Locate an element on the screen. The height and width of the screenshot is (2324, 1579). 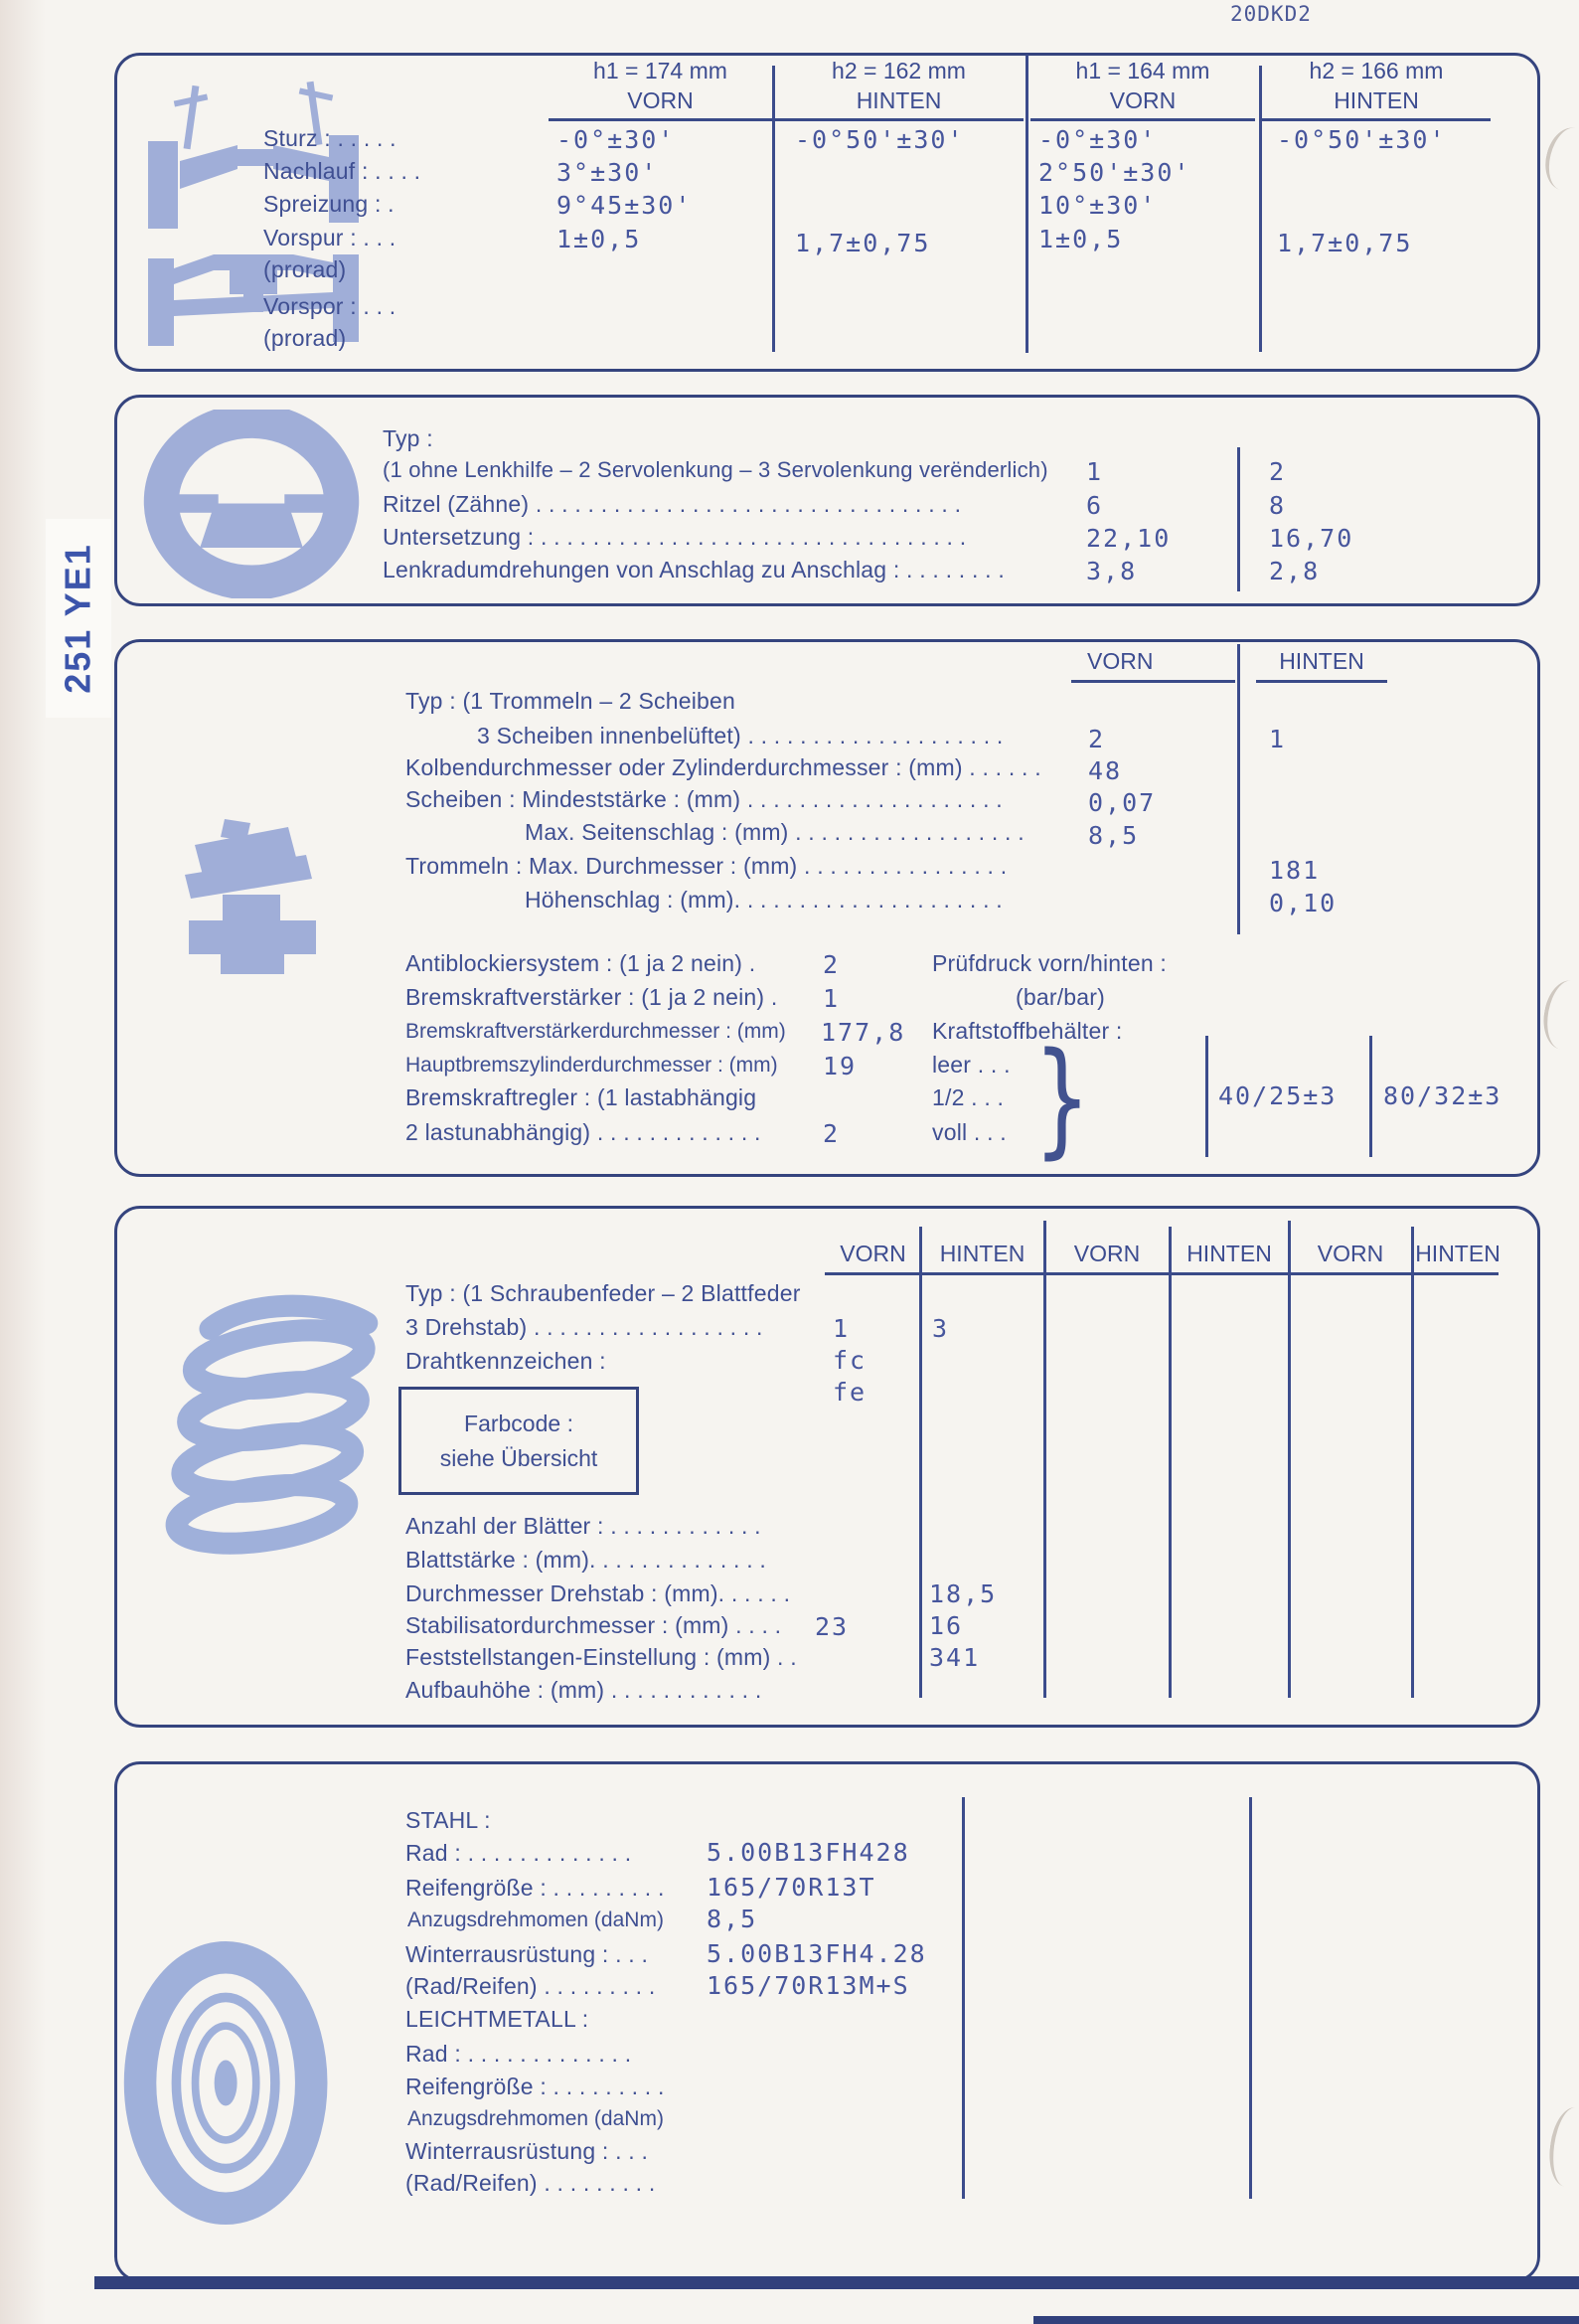
wheels-anzug2-label: Anzugsdrehmomen (daNm) is located at coordinates (535, 2118).